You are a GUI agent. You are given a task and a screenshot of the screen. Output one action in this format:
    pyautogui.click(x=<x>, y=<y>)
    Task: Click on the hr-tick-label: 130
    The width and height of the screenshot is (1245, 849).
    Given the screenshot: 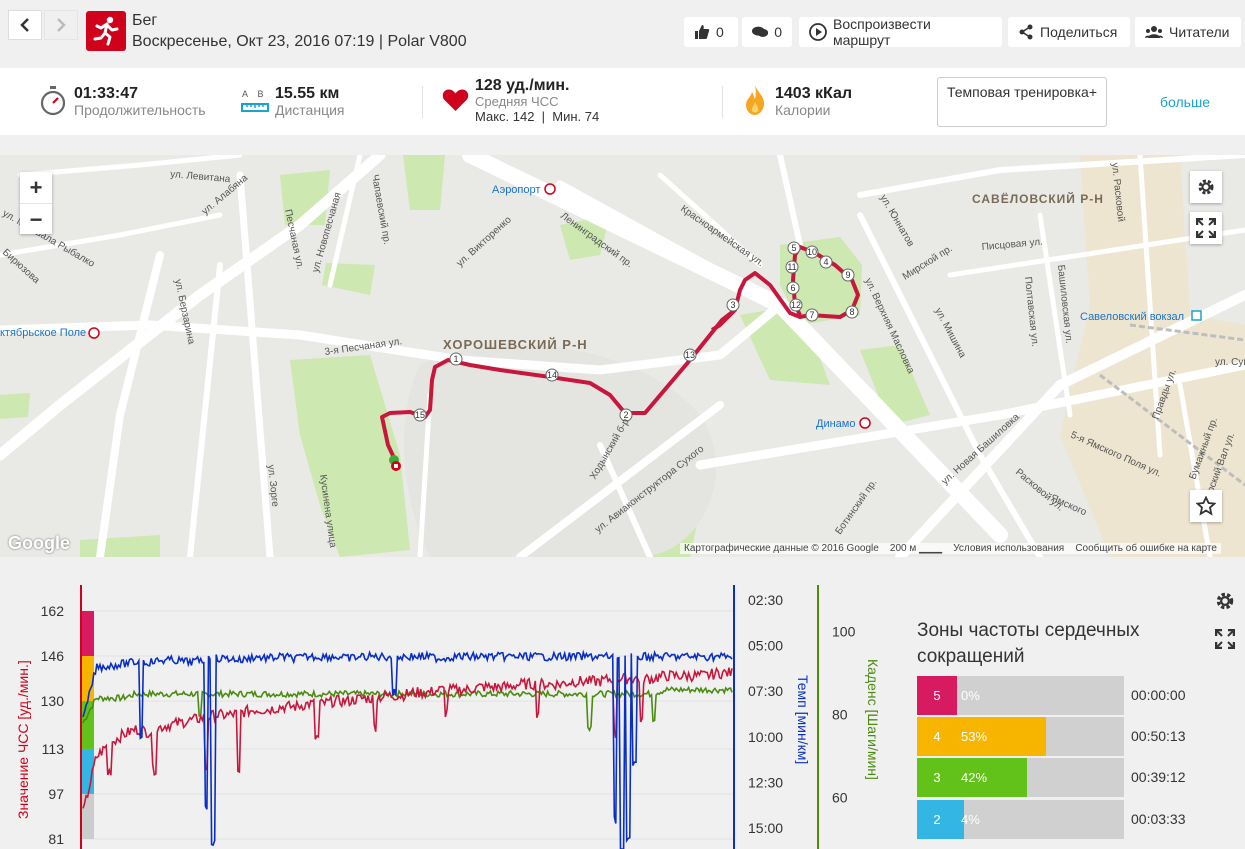 What is the action you would take?
    pyautogui.click(x=53, y=701)
    